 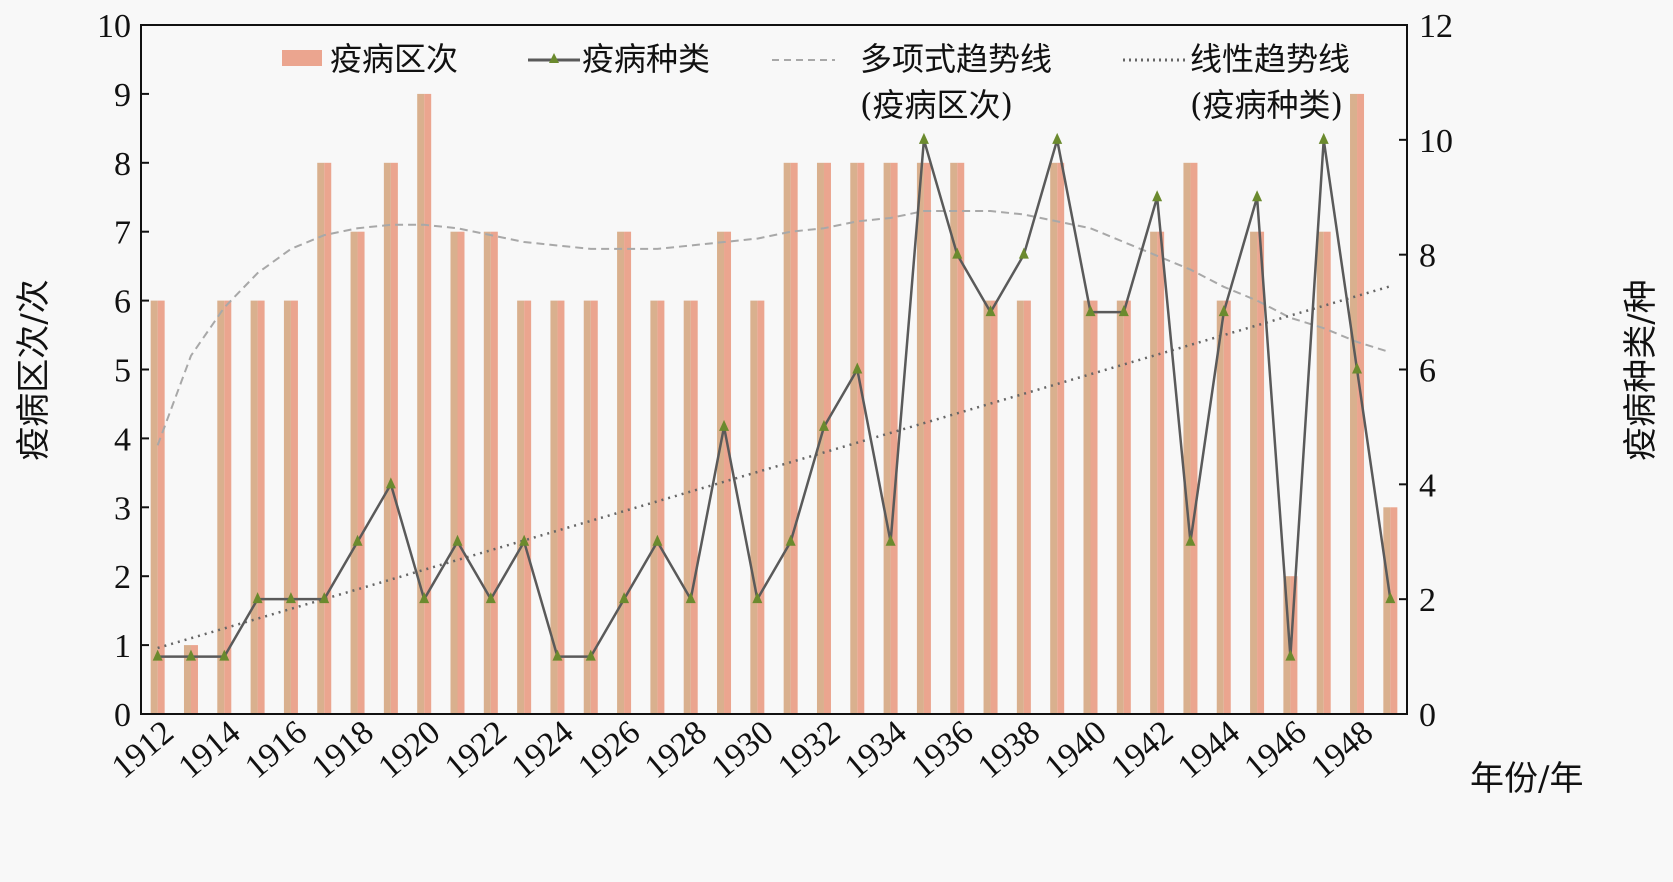 What do you see at coordinates (943, 750) in the screenshot?
I see `x-tick-label: 1936` at bounding box center [943, 750].